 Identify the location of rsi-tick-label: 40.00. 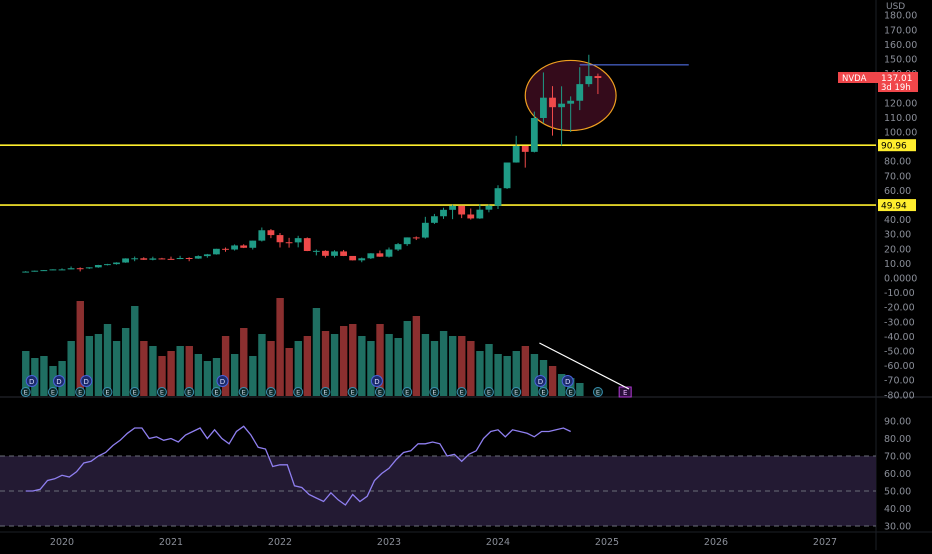
(897, 509).